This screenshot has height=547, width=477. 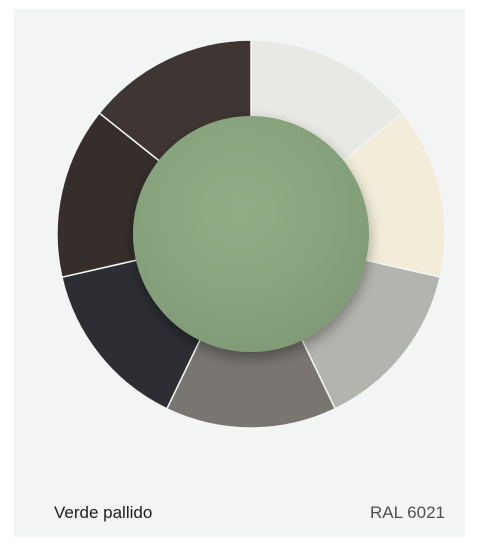 I want to click on color-code: RAL 6021, so click(x=407, y=512).